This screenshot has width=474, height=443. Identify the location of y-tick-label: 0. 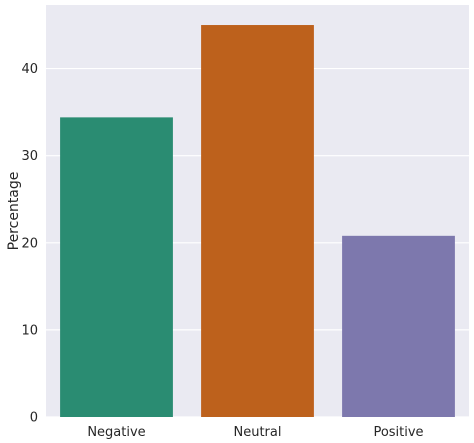
(34, 418).